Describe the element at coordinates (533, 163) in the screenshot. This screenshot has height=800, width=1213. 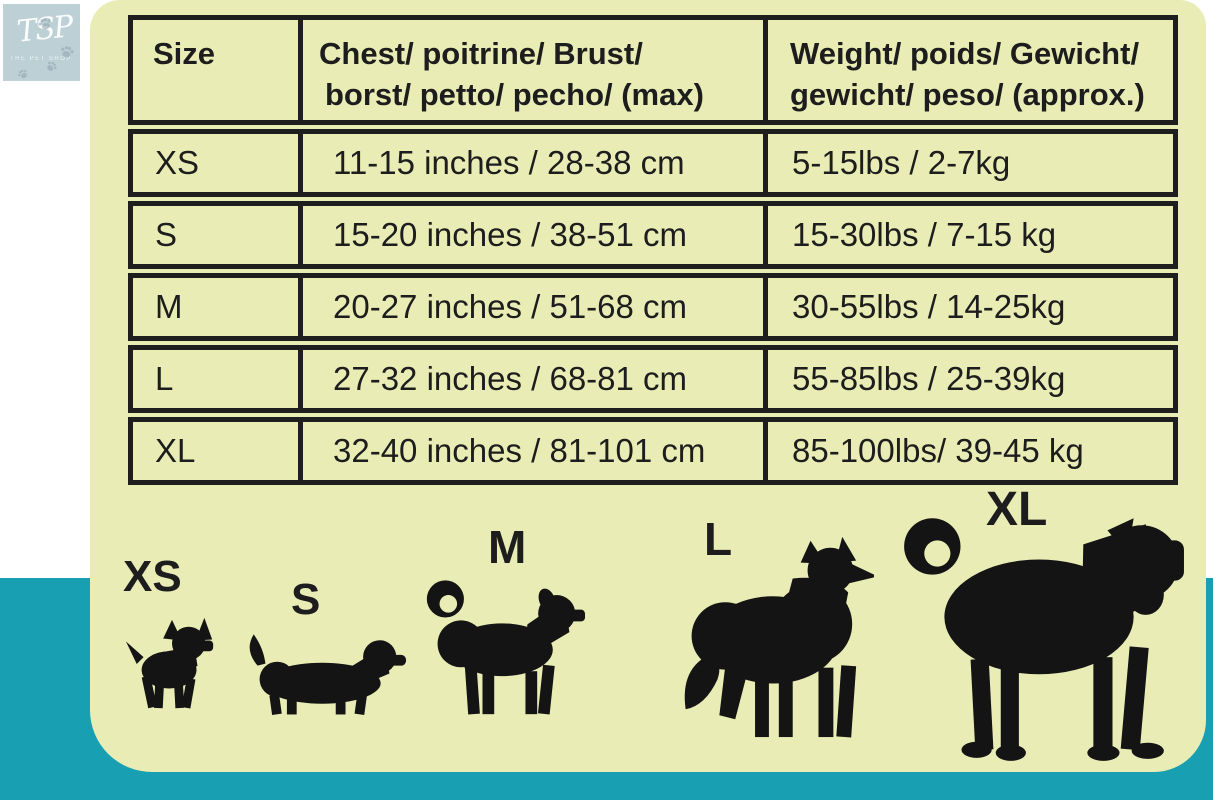
I see `row-xs-chest: 11-15 inches / 28-38 cm` at that location.